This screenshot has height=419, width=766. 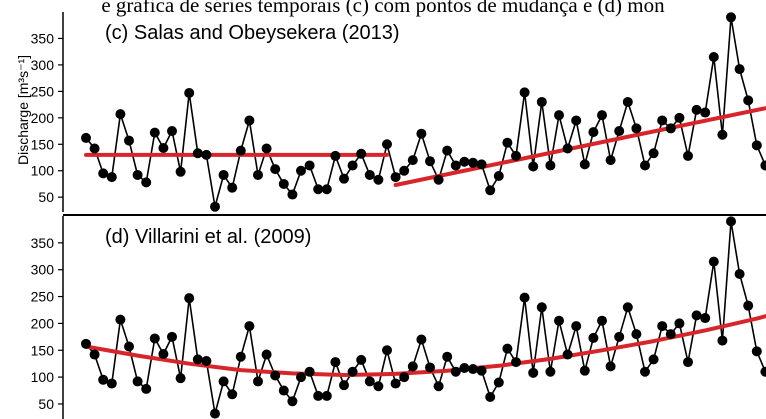 I want to click on y-tick-label: 300, so click(x=43, y=65).